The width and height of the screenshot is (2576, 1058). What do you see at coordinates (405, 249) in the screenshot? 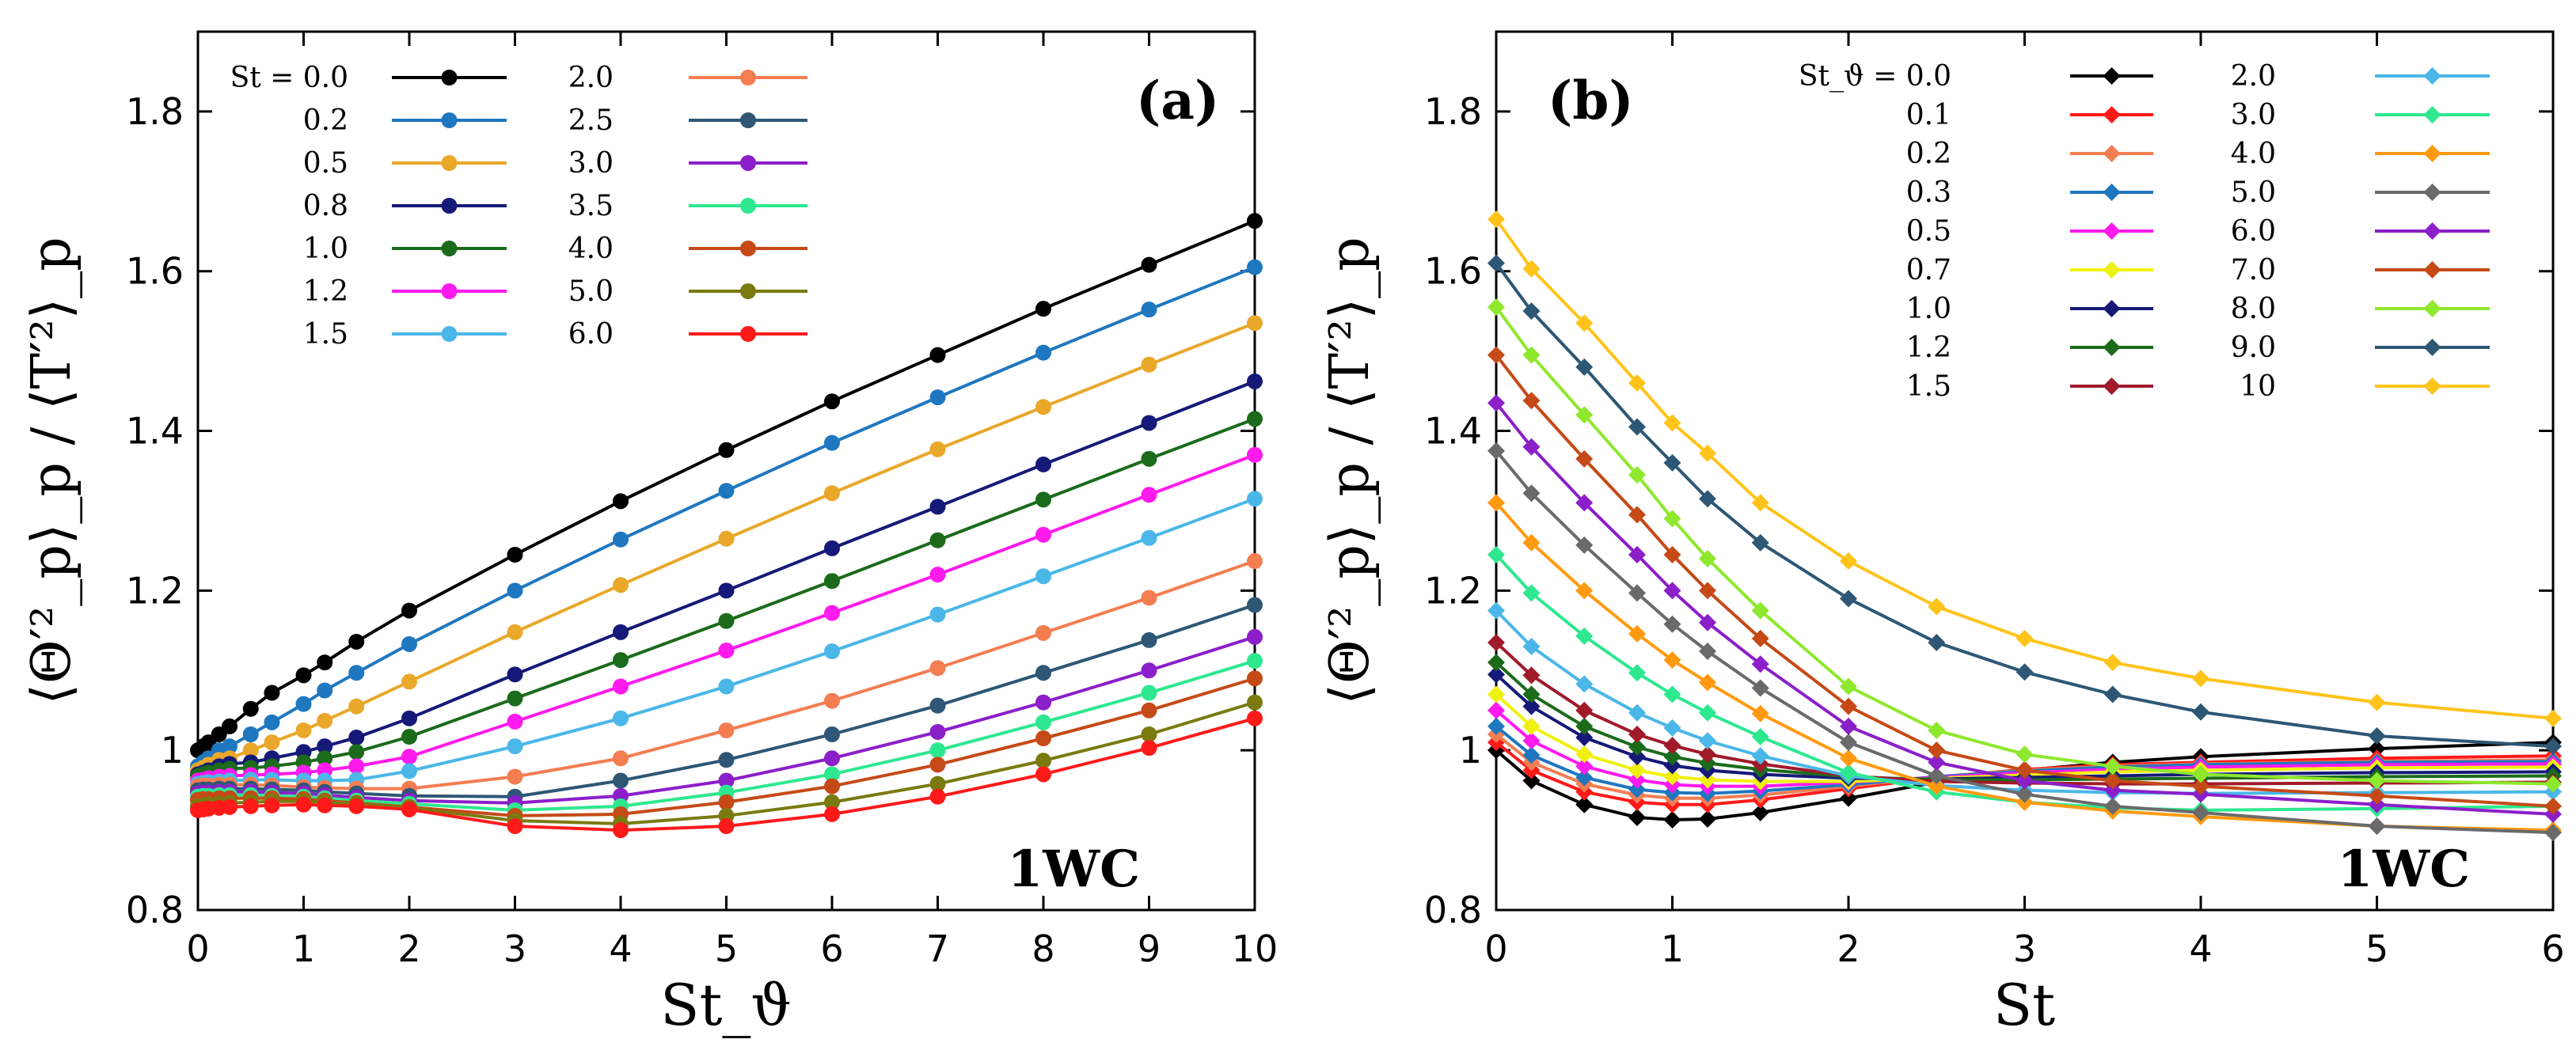
I see `panel-a-legend-item: 1.0` at bounding box center [405, 249].